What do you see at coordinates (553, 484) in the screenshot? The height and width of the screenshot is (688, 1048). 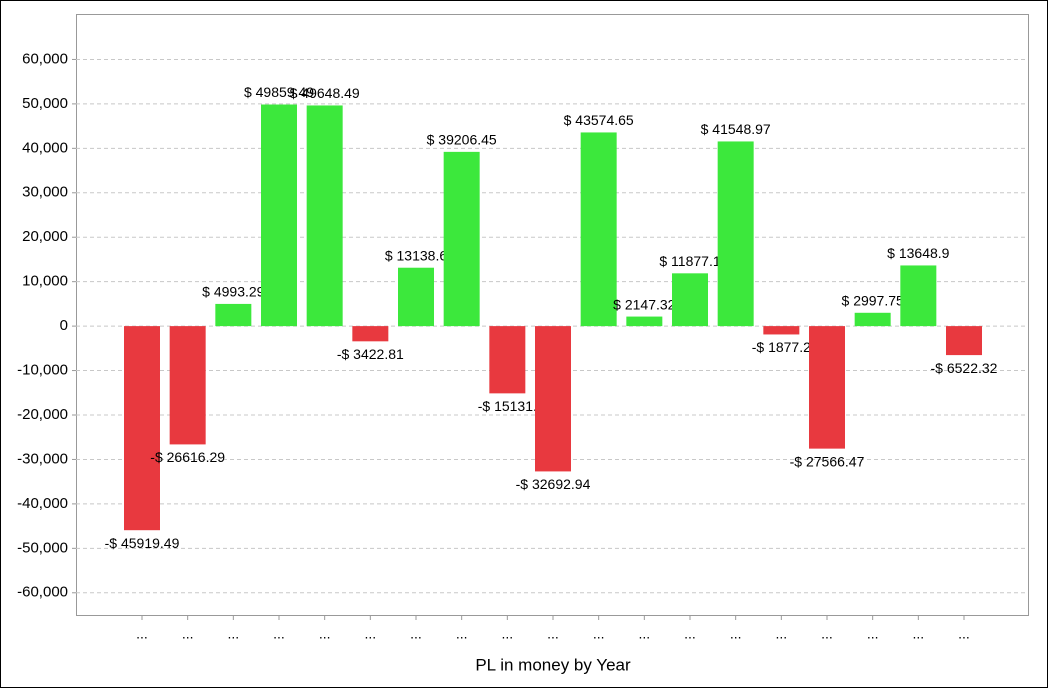 I see `value-label: -$ 32692.94` at bounding box center [553, 484].